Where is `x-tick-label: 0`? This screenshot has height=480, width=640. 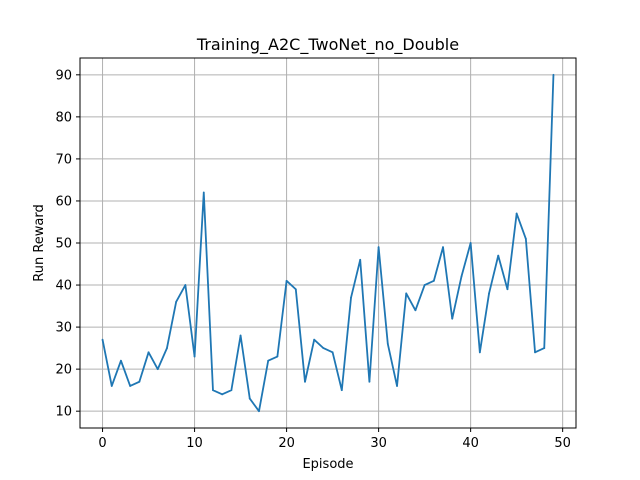 x-tick-label: 0 is located at coordinates (102, 443).